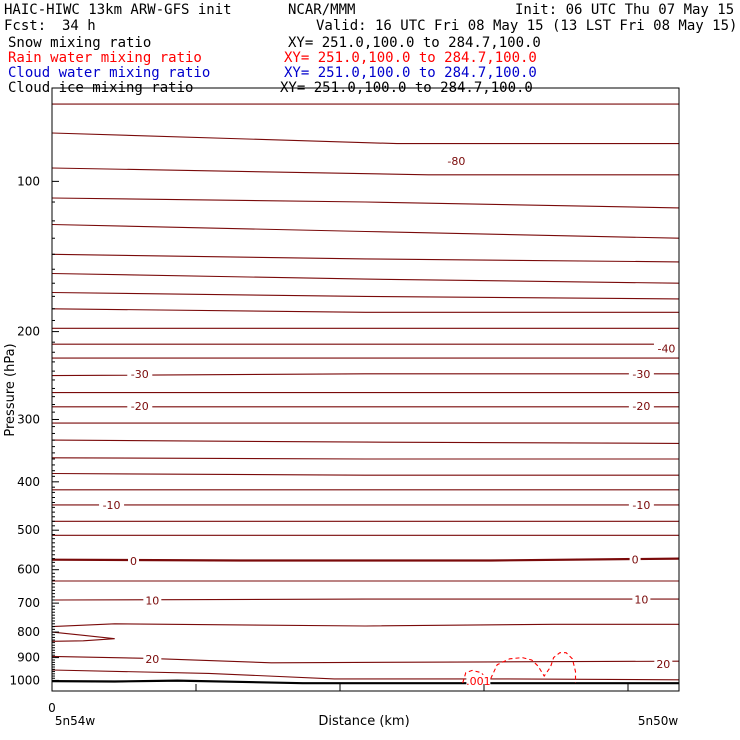  I want to click on model-title: HAIC-HIWC 13km ARW-GFS init, so click(118, 10).